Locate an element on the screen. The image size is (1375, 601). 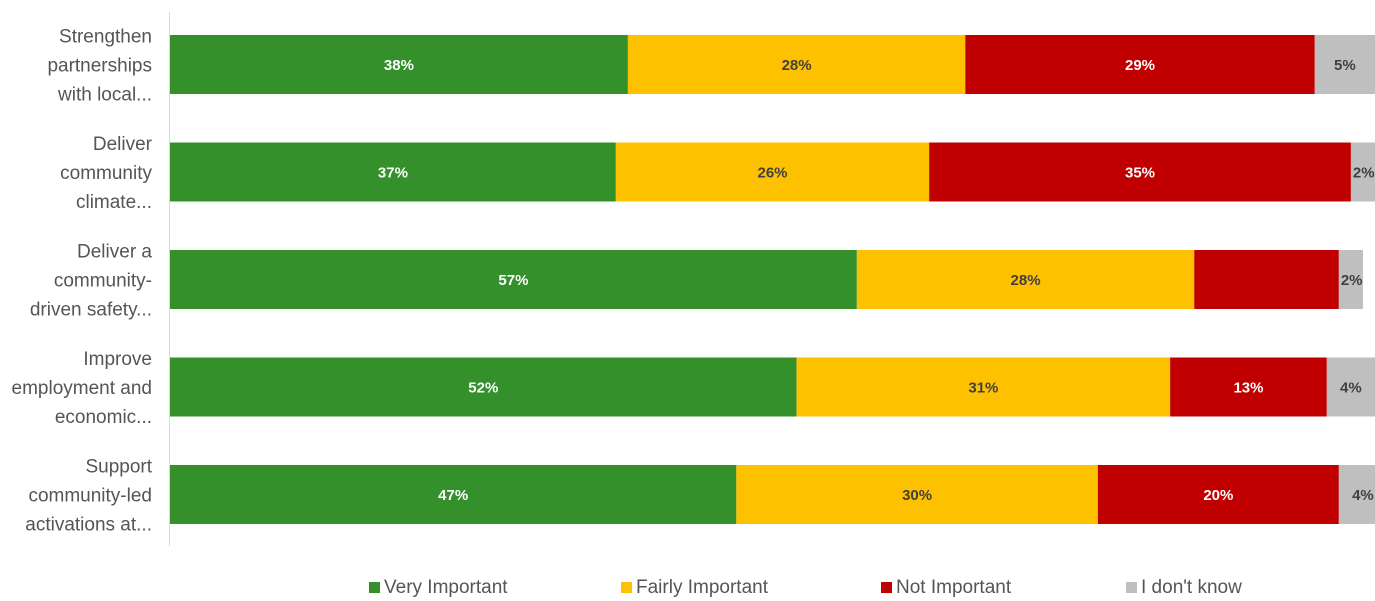
data-label: 26% is located at coordinates (772, 173).